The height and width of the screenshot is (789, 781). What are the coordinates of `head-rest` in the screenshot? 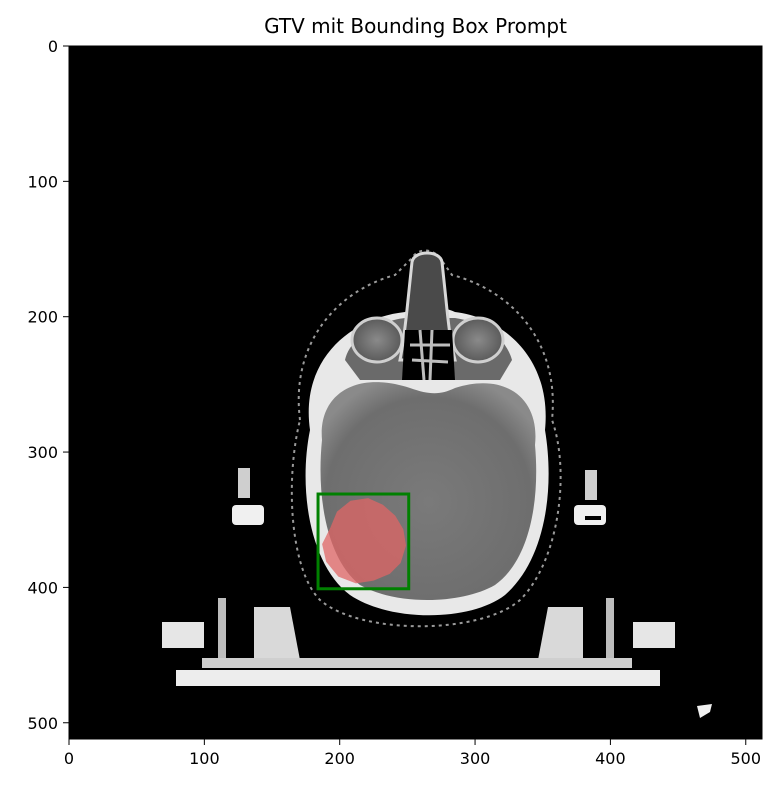 It's located at (418, 642).